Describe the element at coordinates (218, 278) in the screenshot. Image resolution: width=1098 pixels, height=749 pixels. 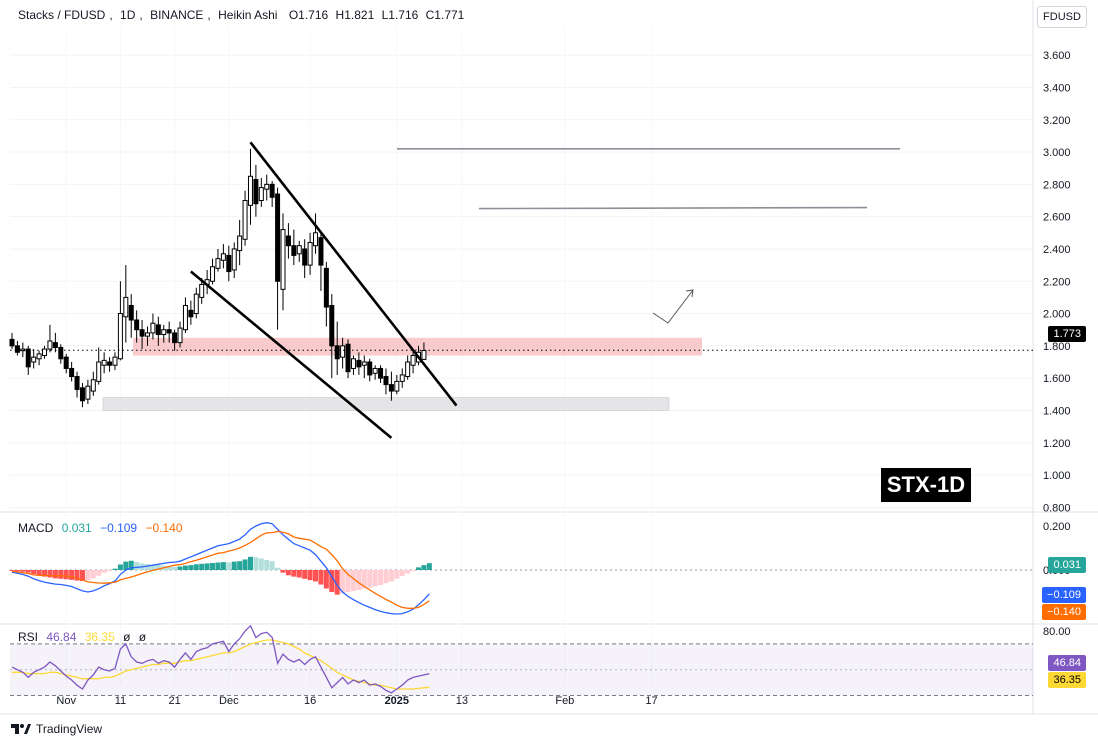
I see `candles` at that location.